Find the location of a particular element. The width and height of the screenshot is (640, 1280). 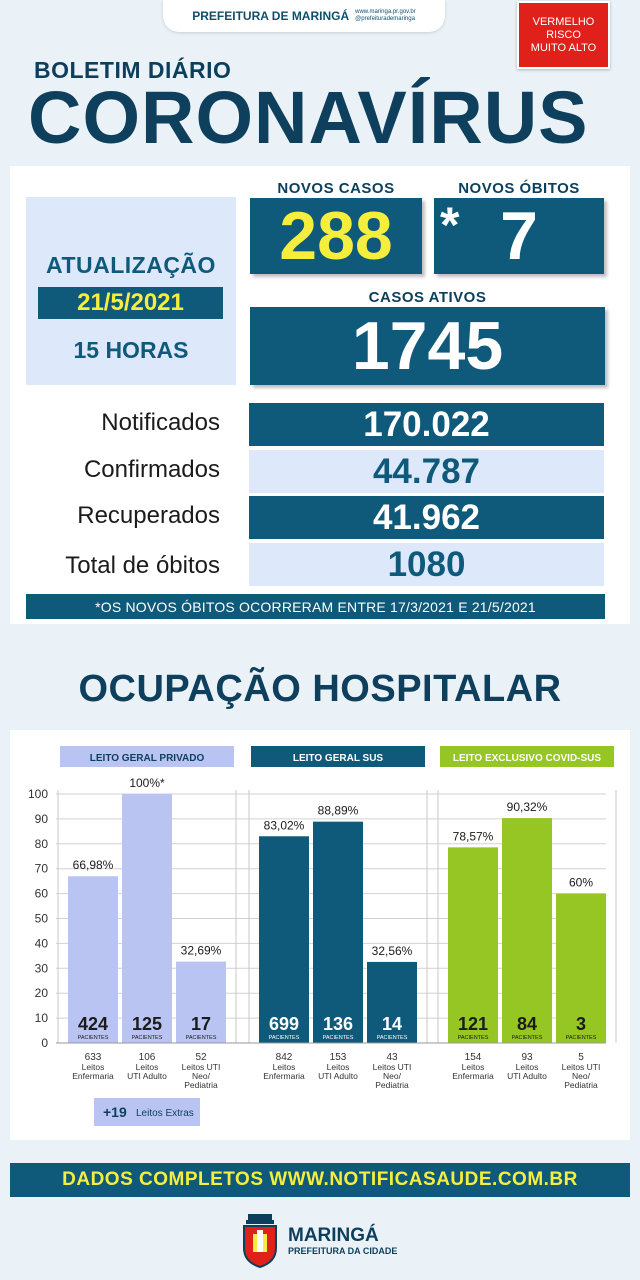

org-name: PREFEITURA DE MARINGÁ is located at coordinates (271, 16).